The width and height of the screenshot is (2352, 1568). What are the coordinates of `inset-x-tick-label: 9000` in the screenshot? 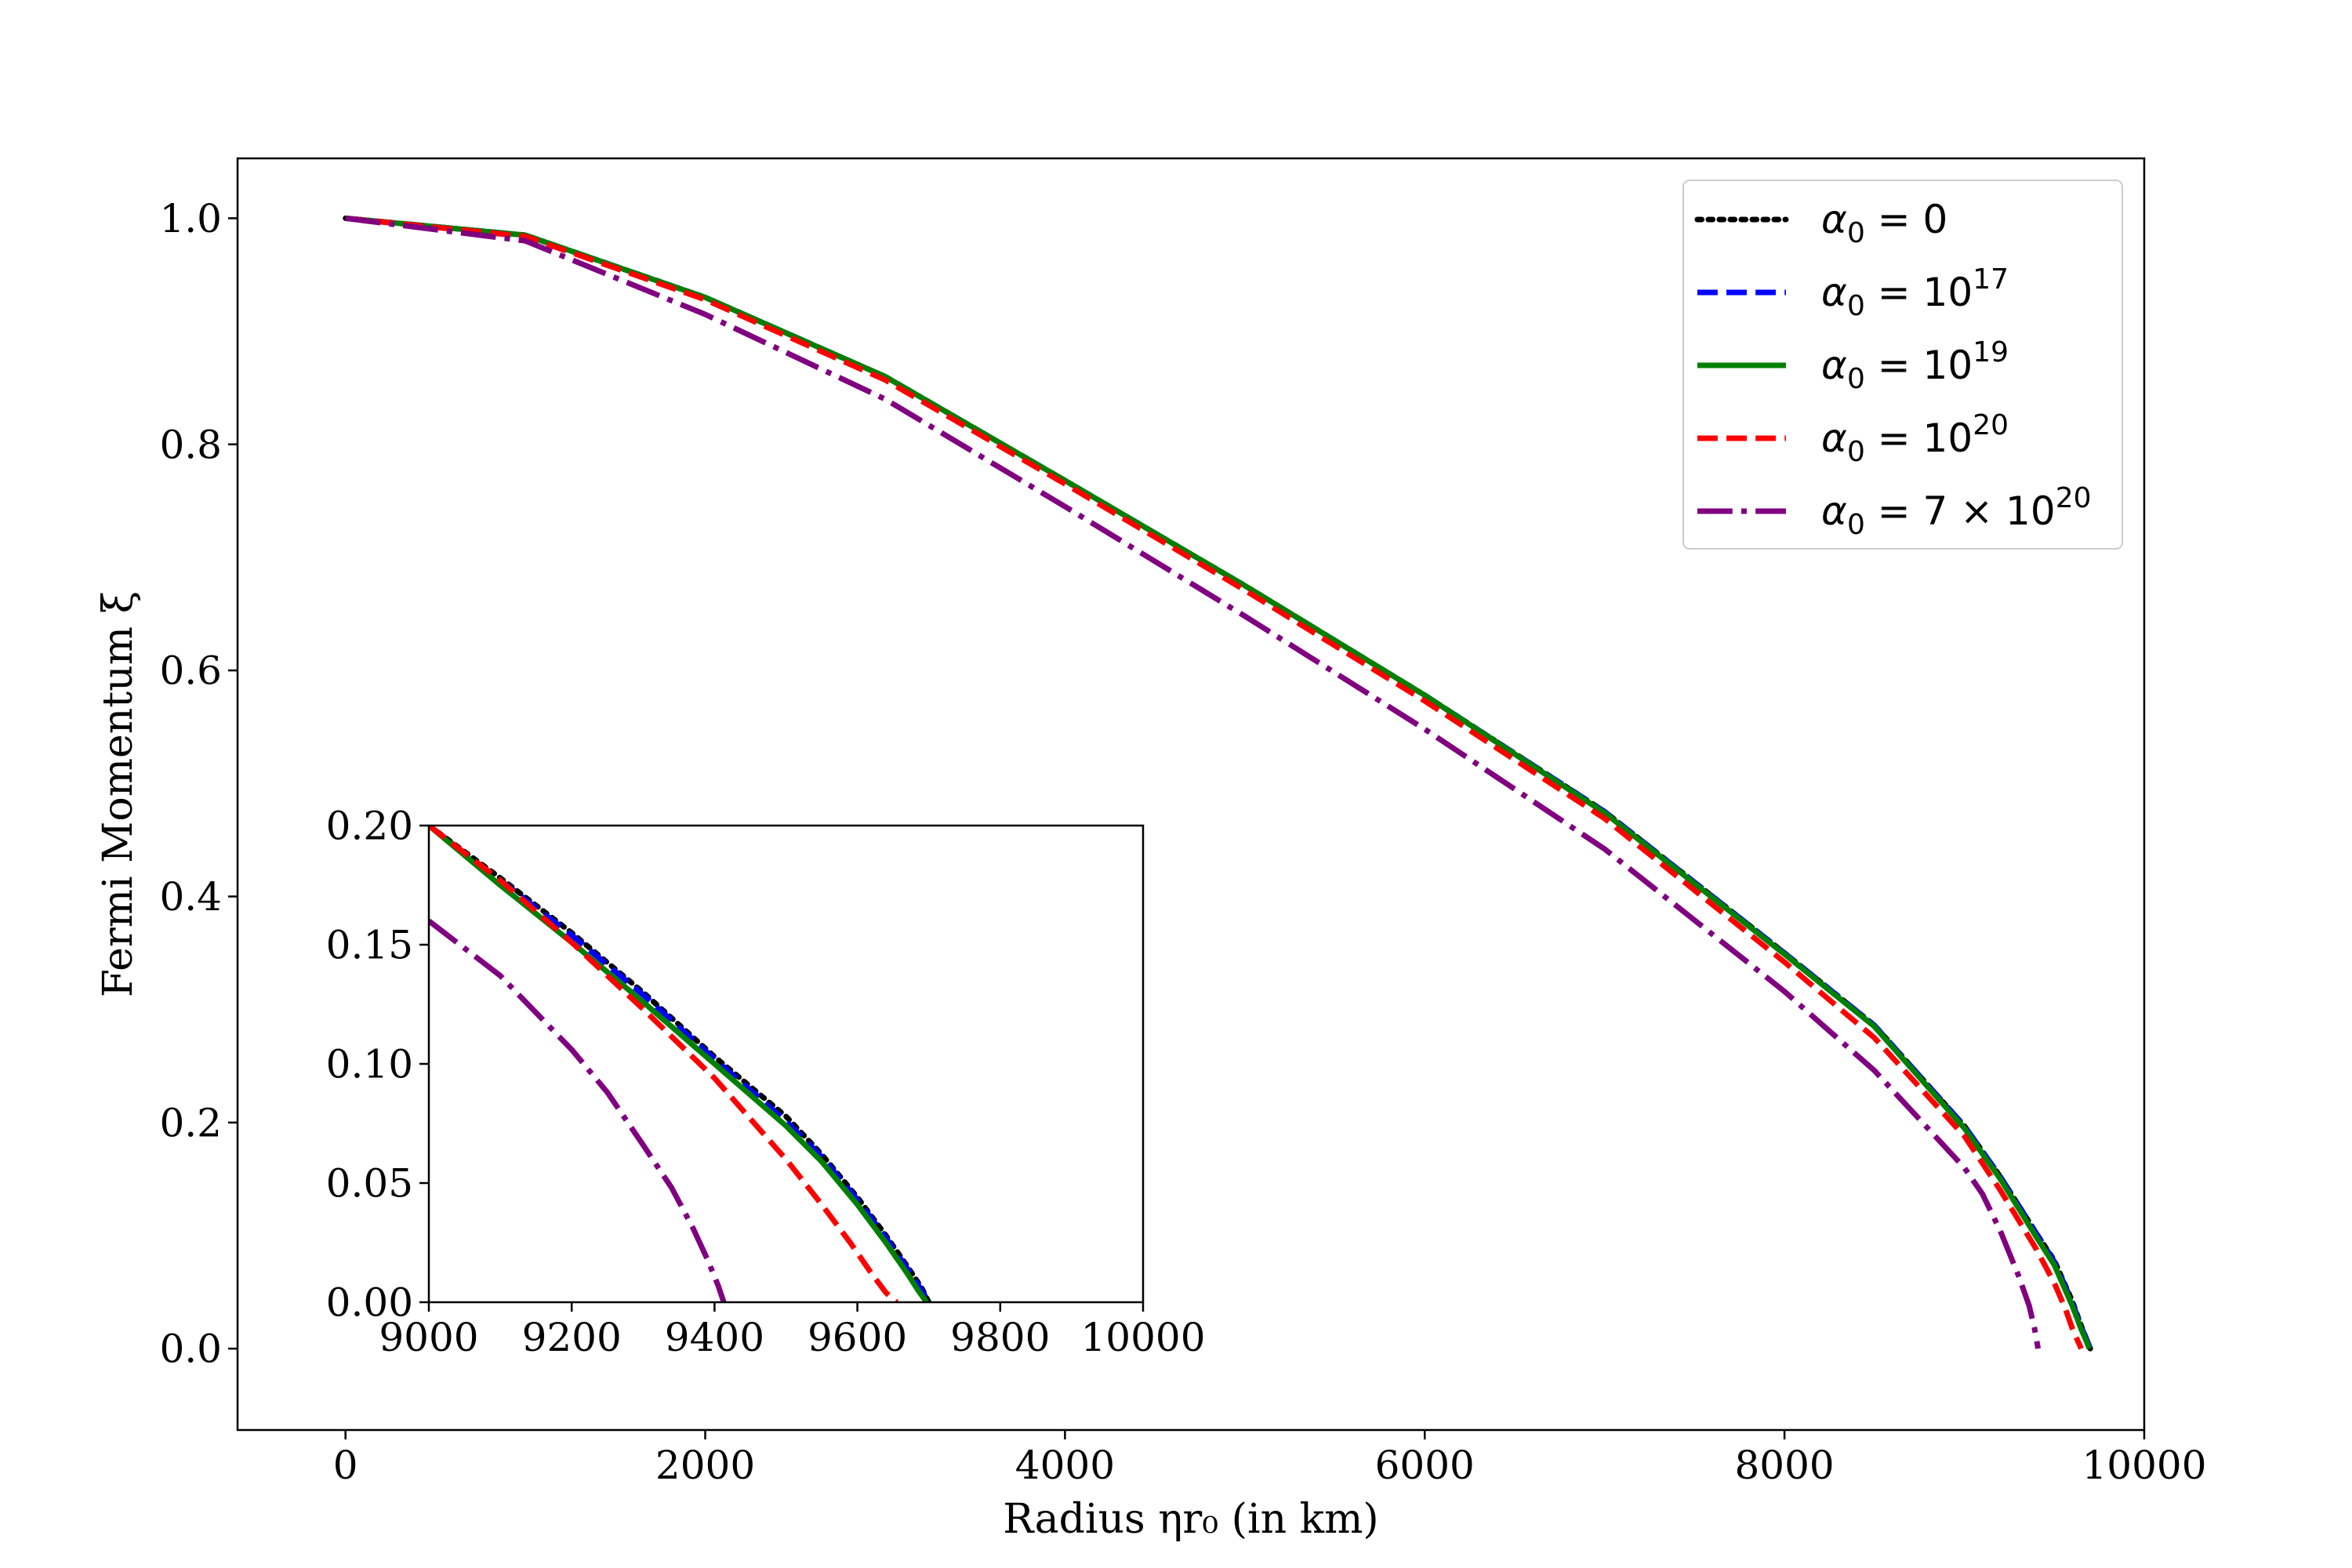 It's located at (429, 1337).